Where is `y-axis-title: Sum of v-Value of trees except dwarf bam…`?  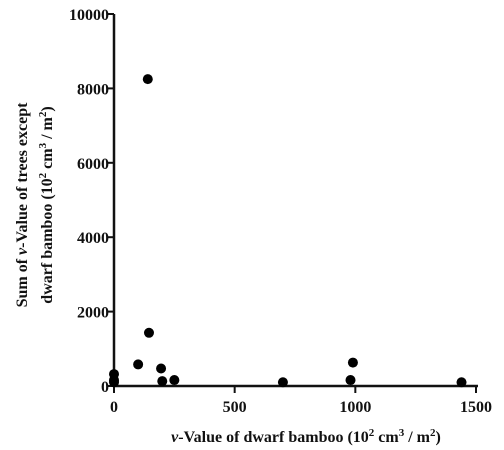 y-axis-title: Sum of v-Value of trees except dwarf bam… is located at coordinates (35, 205).